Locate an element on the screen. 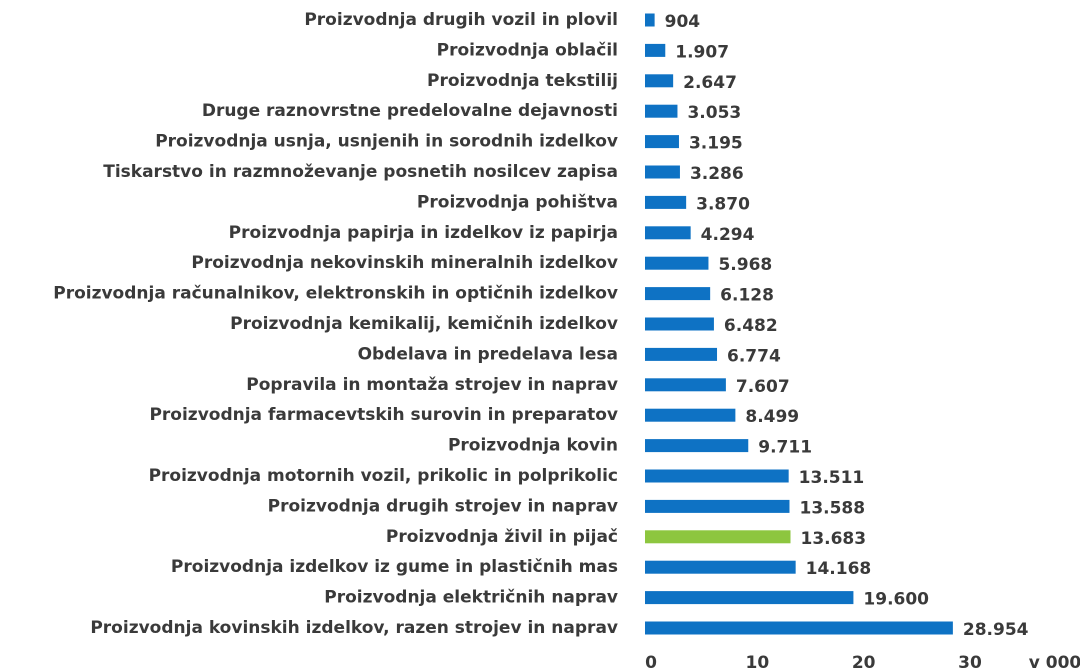  category-label: Obdelava in predelava lesa is located at coordinates (488, 354).